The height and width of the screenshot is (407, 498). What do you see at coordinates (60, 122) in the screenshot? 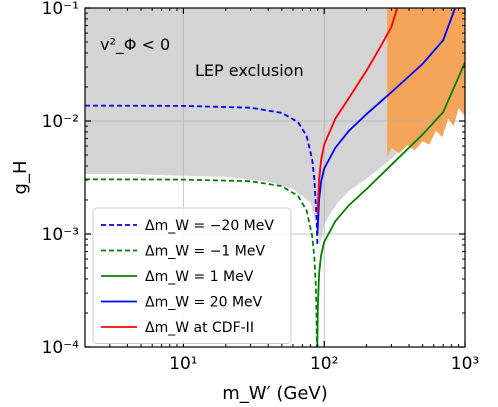
I see `y-tick-label: 10⁻²` at bounding box center [60, 122].